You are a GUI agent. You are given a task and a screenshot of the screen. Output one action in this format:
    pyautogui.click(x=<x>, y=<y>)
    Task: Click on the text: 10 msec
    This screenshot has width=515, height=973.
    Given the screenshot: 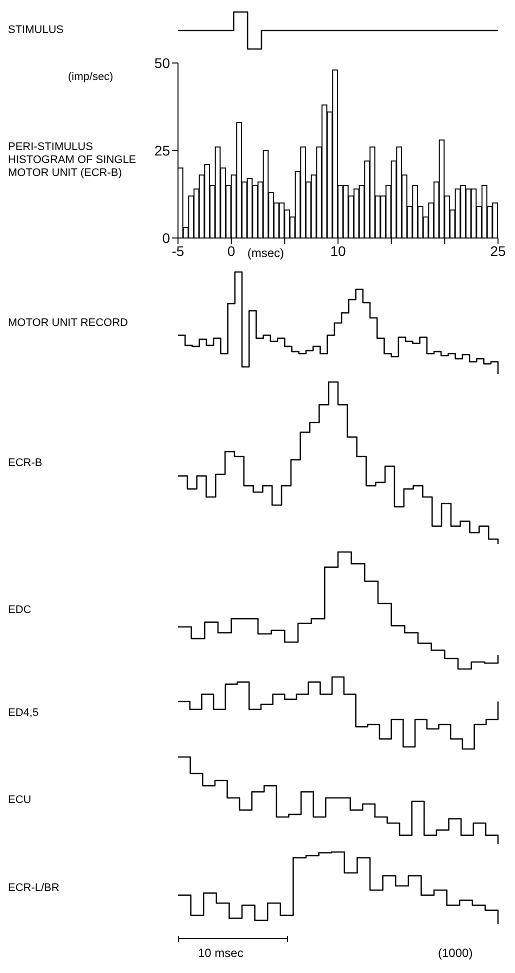 What is the action you would take?
    pyautogui.click(x=221, y=953)
    